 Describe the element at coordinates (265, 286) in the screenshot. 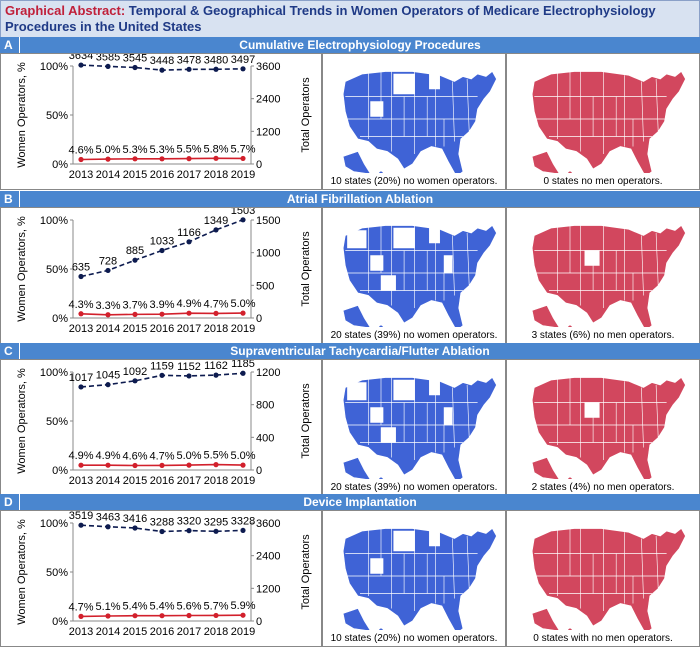

I see `right-tick-label: 500` at that location.